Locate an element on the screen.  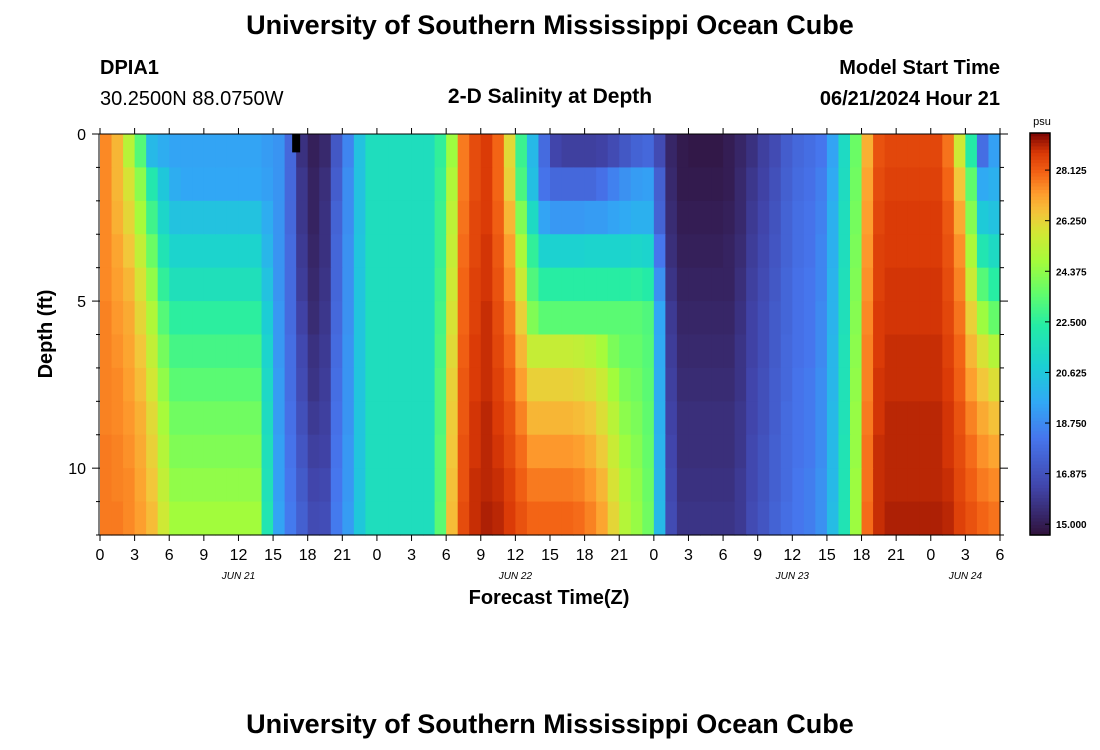
x-tick-label: 9 is located at coordinates (757, 555).